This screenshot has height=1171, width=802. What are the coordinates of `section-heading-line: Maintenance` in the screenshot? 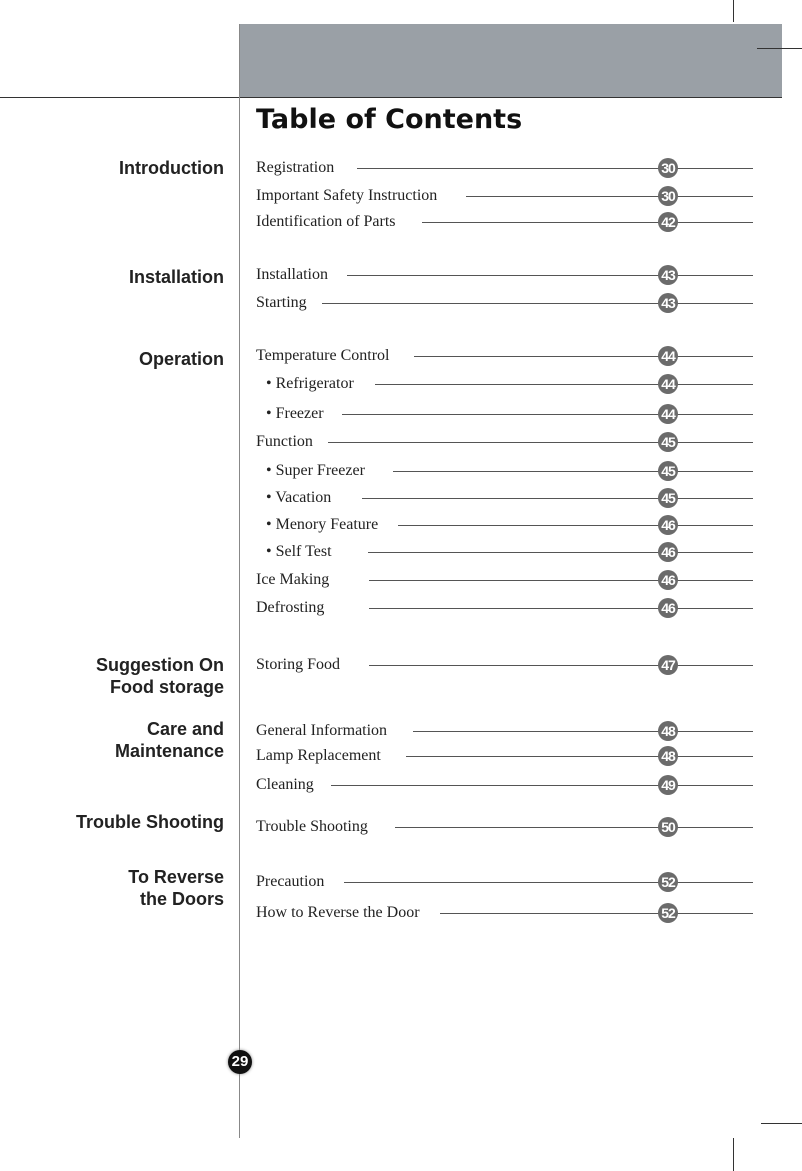 It's located at (169, 751).